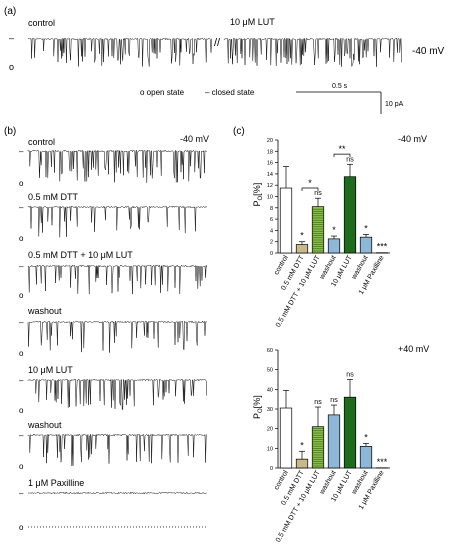 The width and height of the screenshot is (449, 550). I want to click on trace-a-lut, so click(312, 52).